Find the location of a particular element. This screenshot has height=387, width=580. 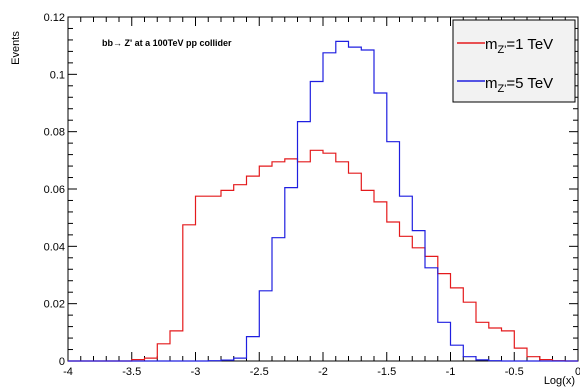

legend-label-1tev-main: m is located at coordinates (491, 44).